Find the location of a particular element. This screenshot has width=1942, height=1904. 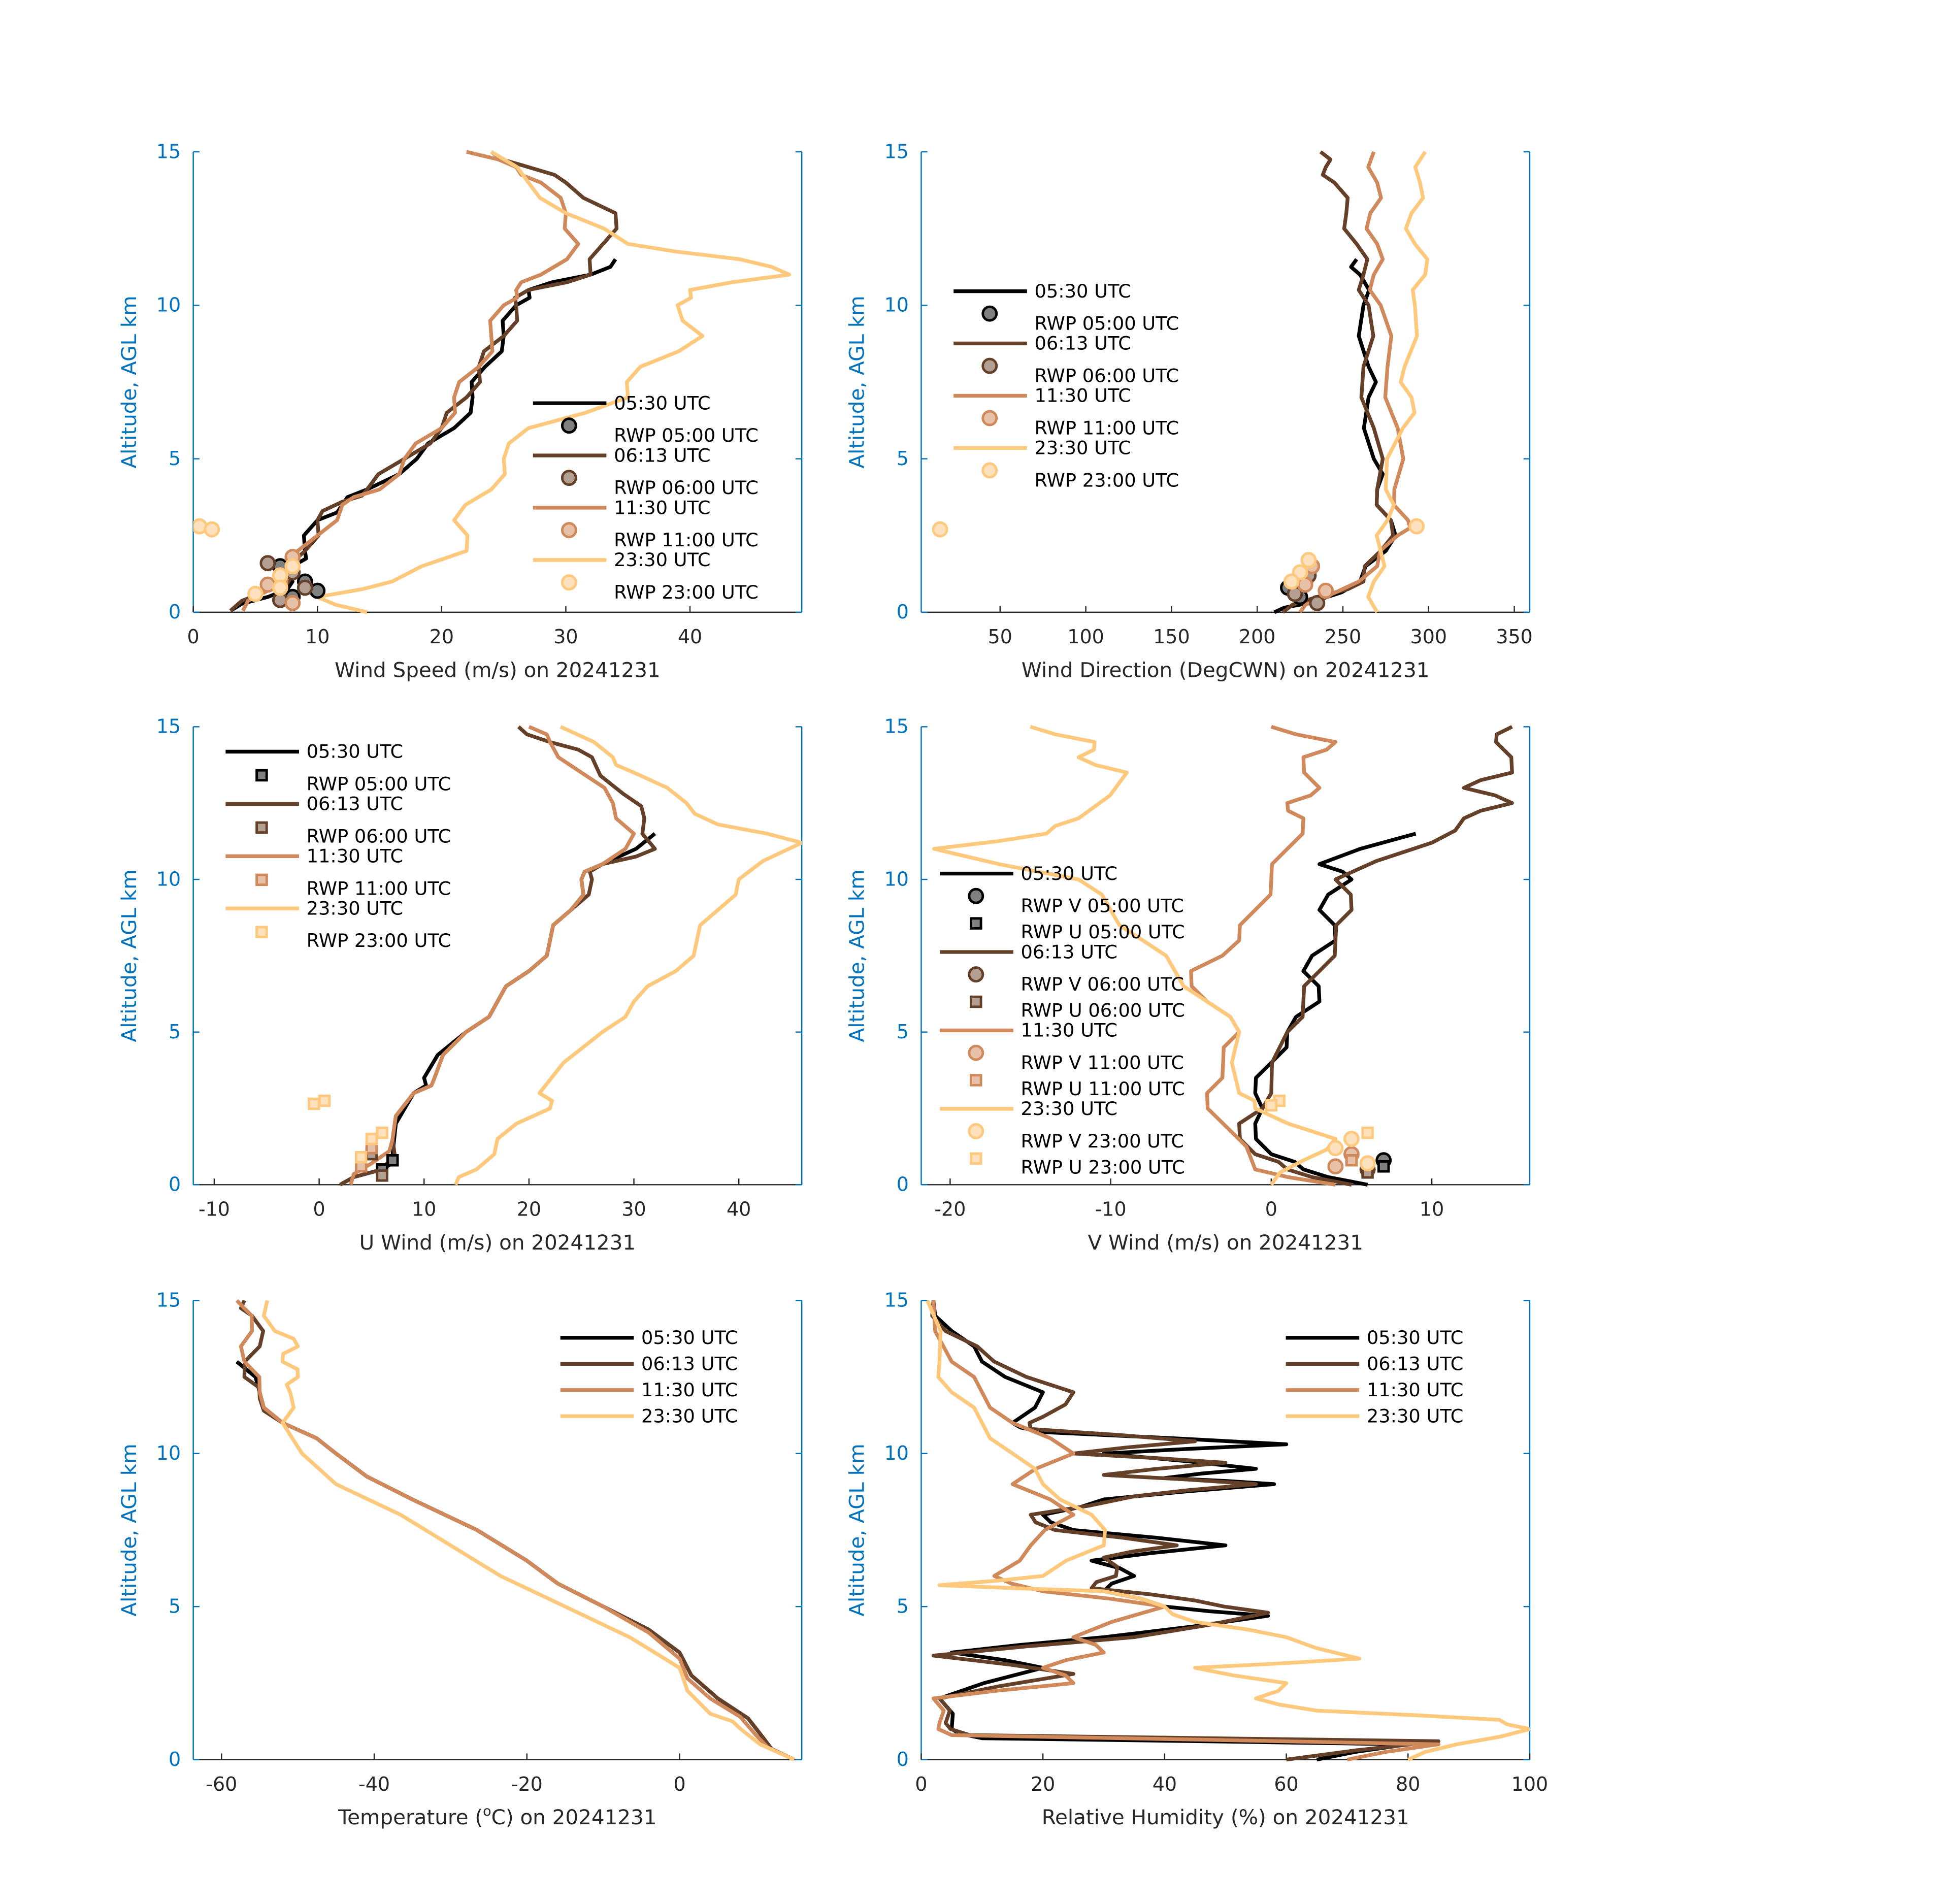

x-axis-label: Wind Speed (m/s) on 20241231 is located at coordinates (498, 670).